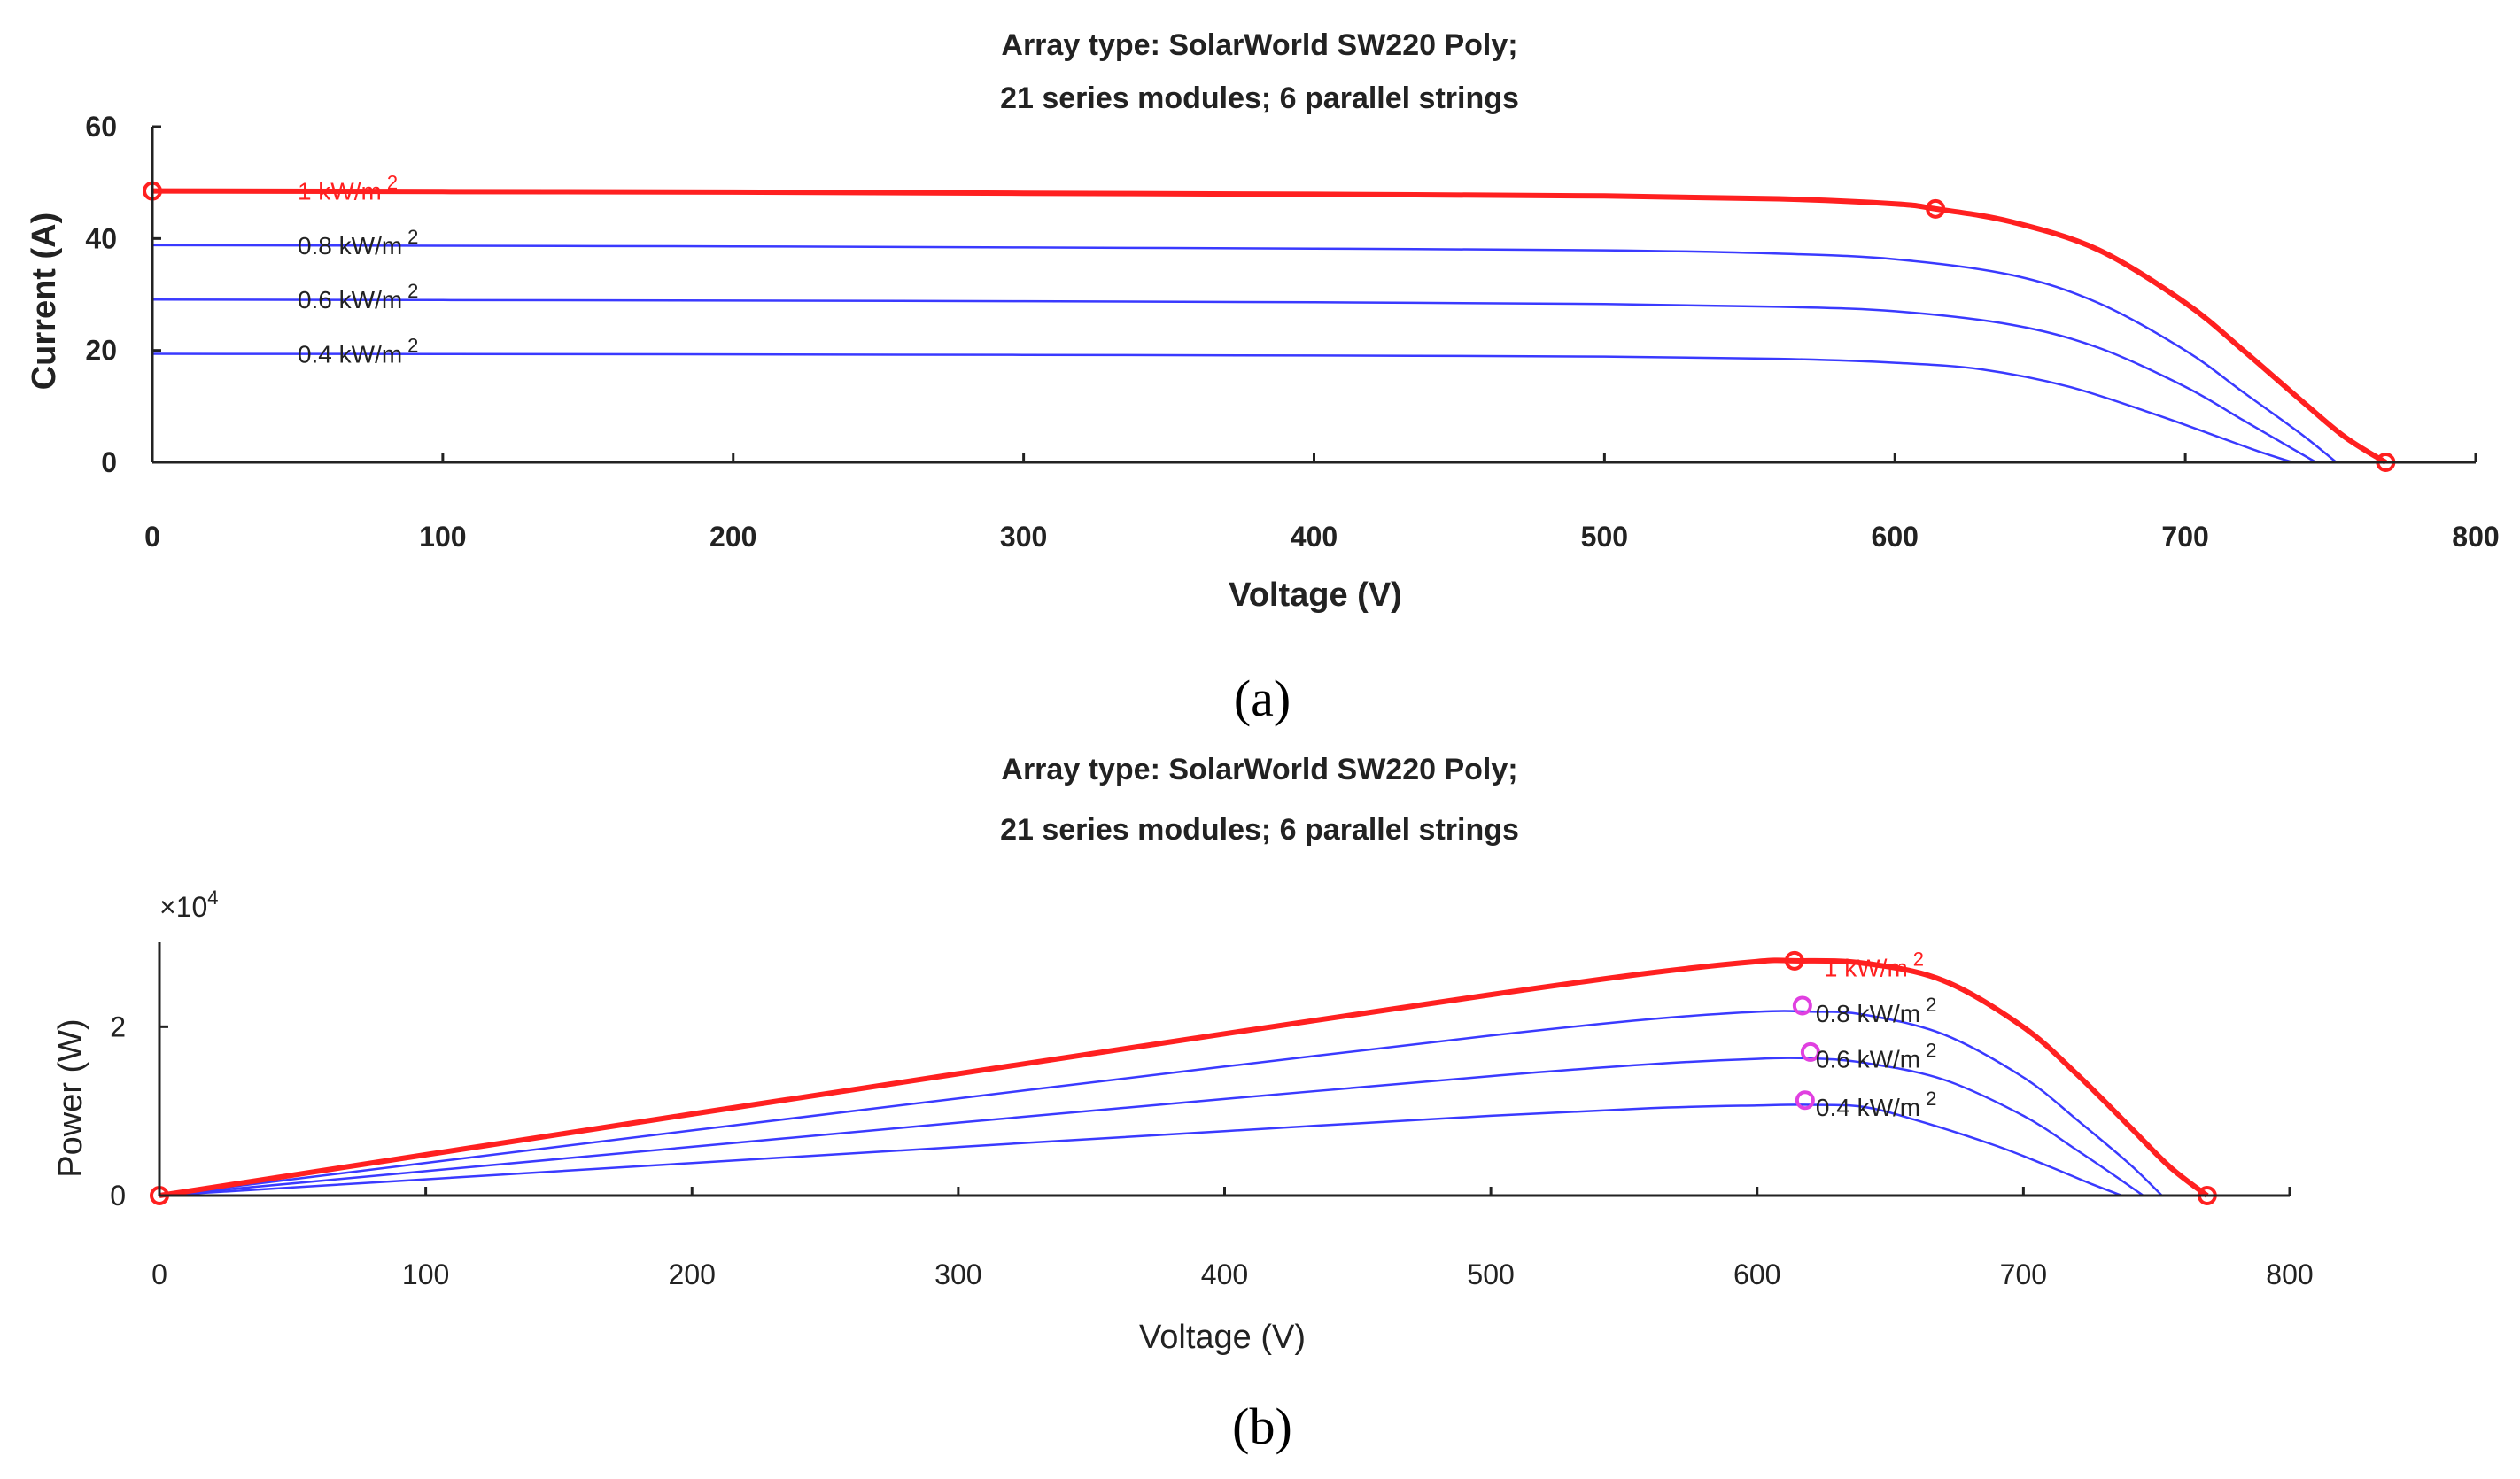 This screenshot has height=1479, width=2520. Describe the element at coordinates (118, 1026) in the screenshot. I see `chart-b-y-tick-label: 2` at that location.